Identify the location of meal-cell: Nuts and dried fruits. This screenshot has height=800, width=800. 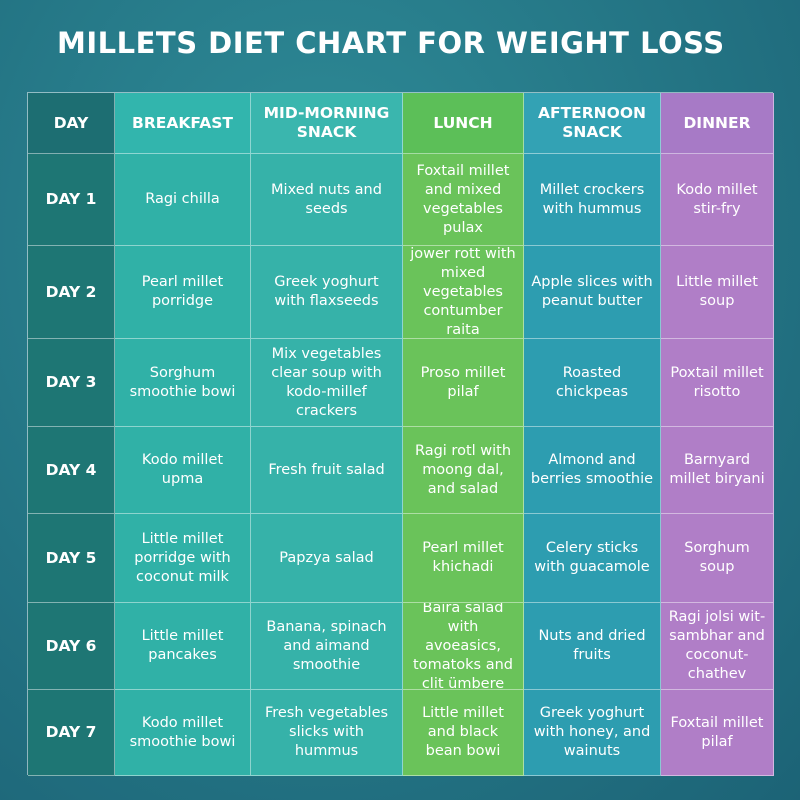
(592, 646).